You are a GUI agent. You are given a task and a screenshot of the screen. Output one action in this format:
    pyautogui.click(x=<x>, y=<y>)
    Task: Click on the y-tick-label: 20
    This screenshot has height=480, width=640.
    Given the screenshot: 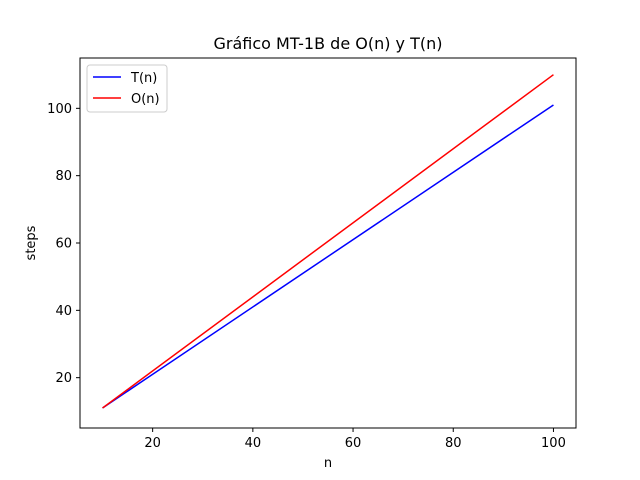 What is the action you would take?
    pyautogui.click(x=63, y=378)
    